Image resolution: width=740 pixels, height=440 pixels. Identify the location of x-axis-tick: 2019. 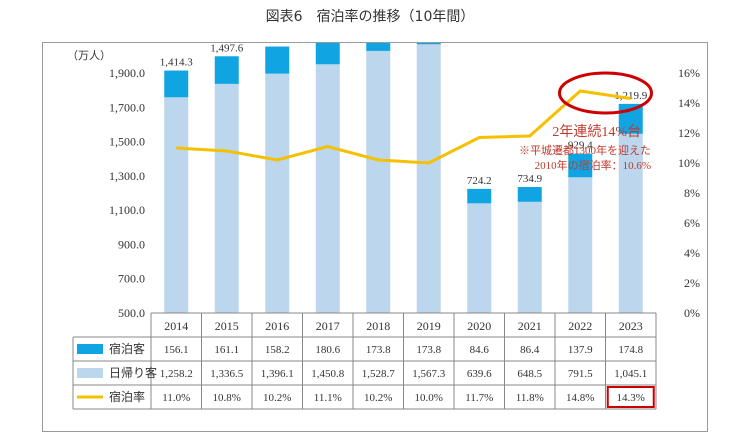
(429, 326).